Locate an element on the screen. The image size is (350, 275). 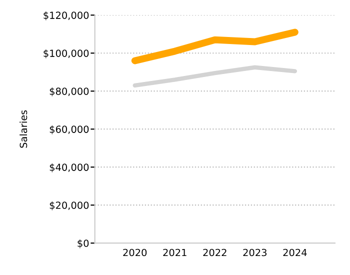
x-tick-label: 2023 is located at coordinates (255, 252).